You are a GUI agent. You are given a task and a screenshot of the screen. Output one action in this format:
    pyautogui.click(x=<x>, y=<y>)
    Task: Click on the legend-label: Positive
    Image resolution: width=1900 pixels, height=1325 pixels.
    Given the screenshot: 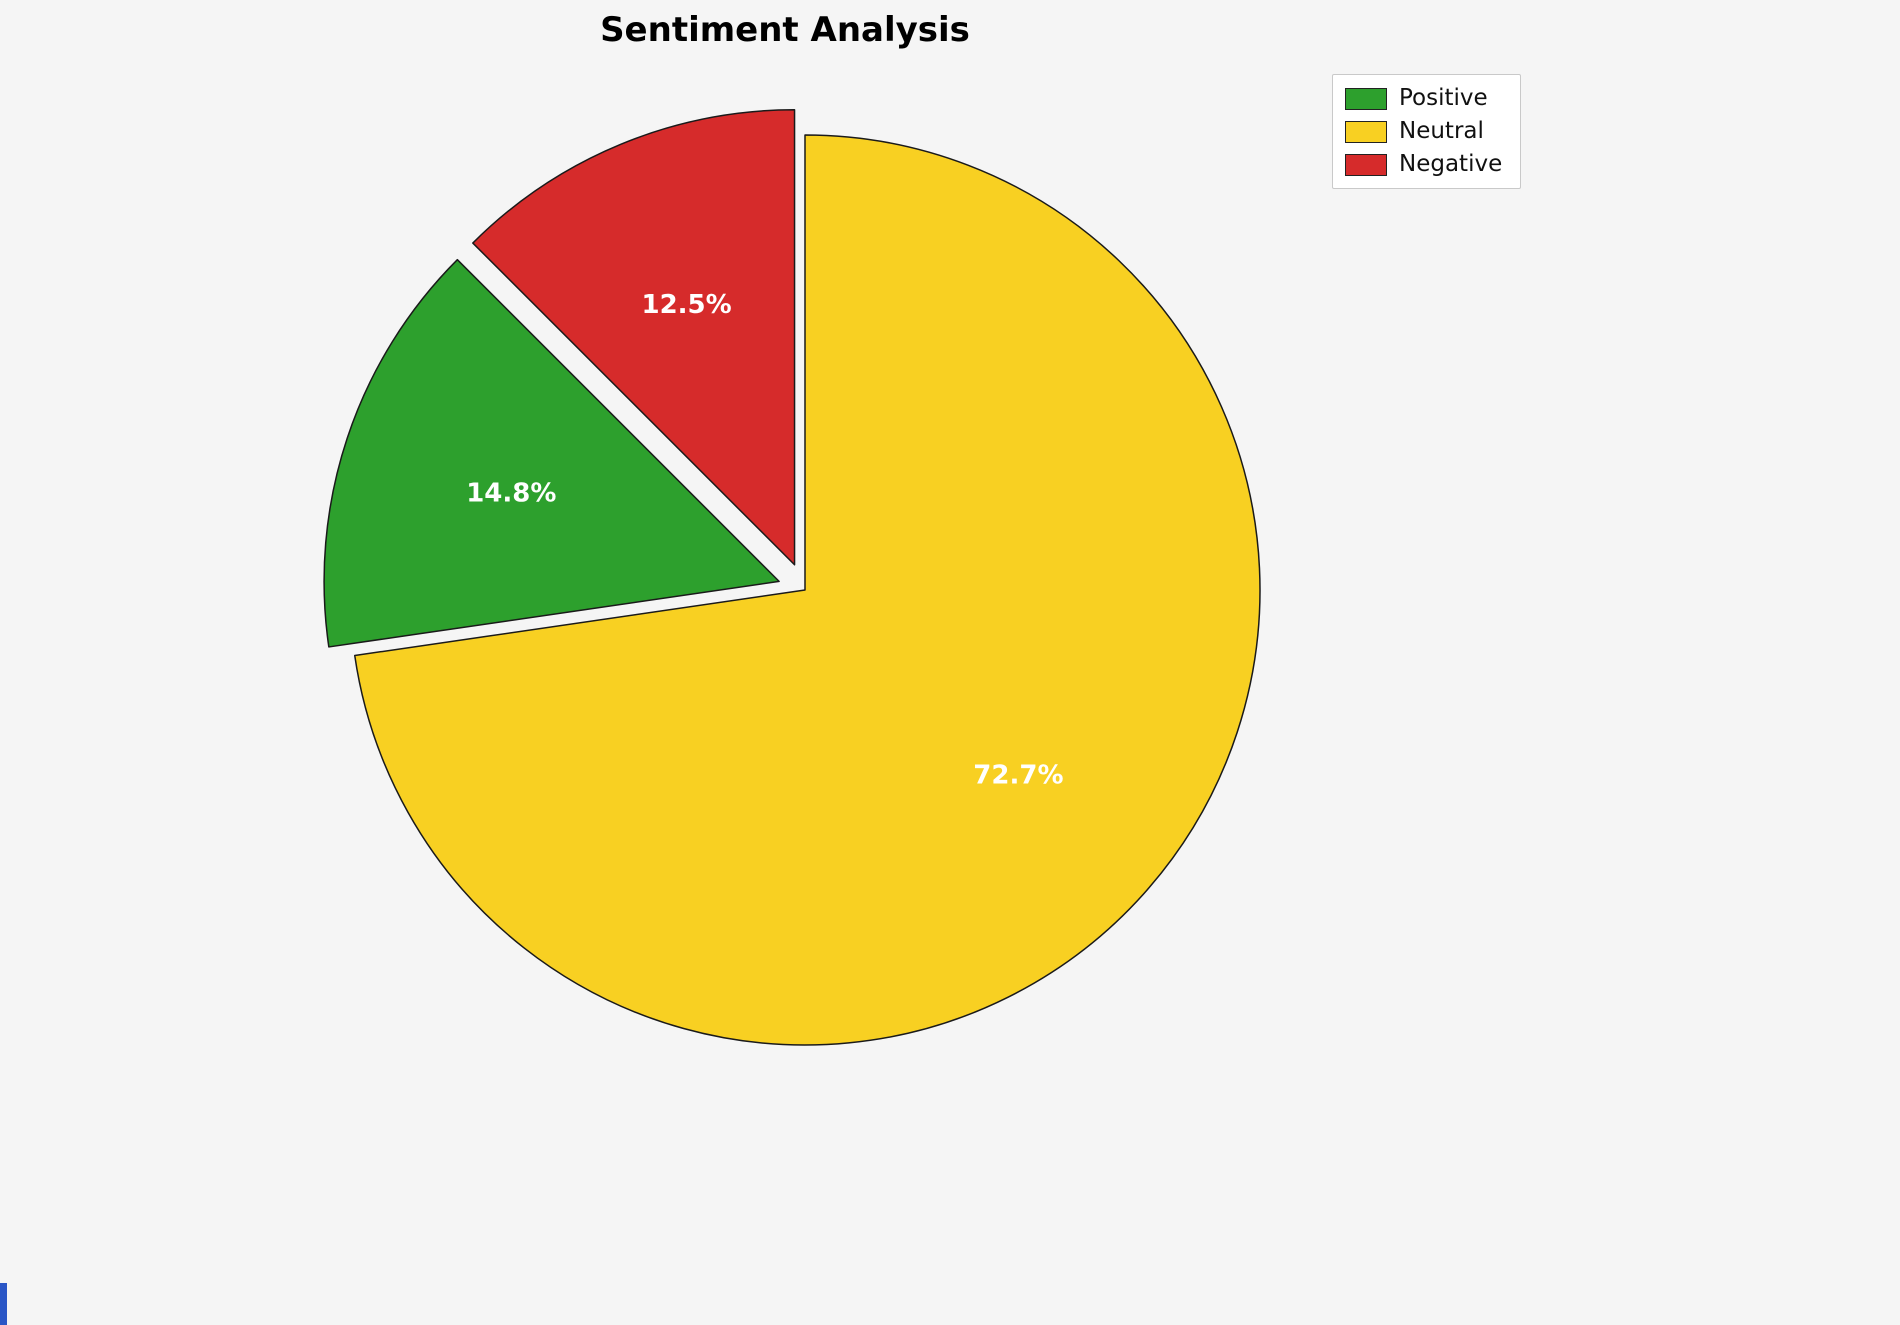 What is the action you would take?
    pyautogui.click(x=1443, y=98)
    